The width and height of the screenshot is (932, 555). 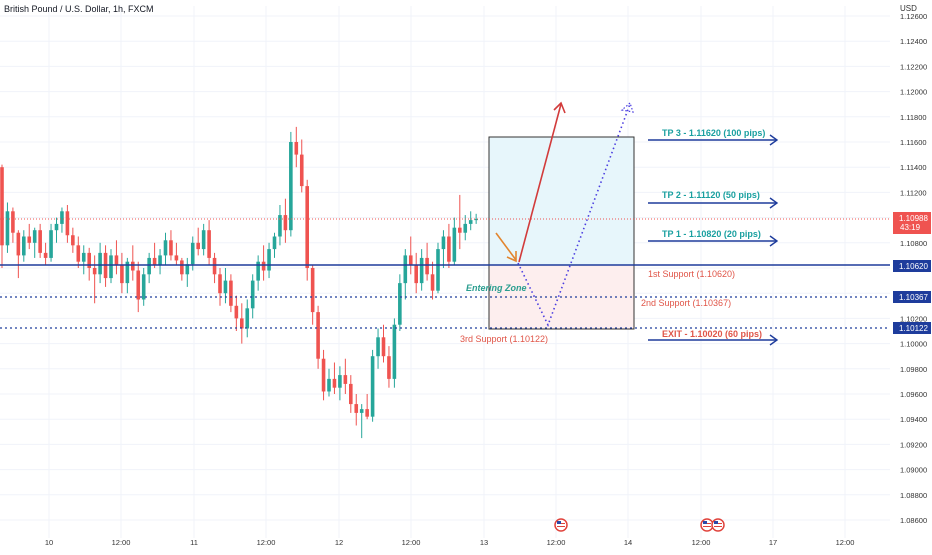 I want to click on x-tick-label: 12:00, so click(x=121, y=542).